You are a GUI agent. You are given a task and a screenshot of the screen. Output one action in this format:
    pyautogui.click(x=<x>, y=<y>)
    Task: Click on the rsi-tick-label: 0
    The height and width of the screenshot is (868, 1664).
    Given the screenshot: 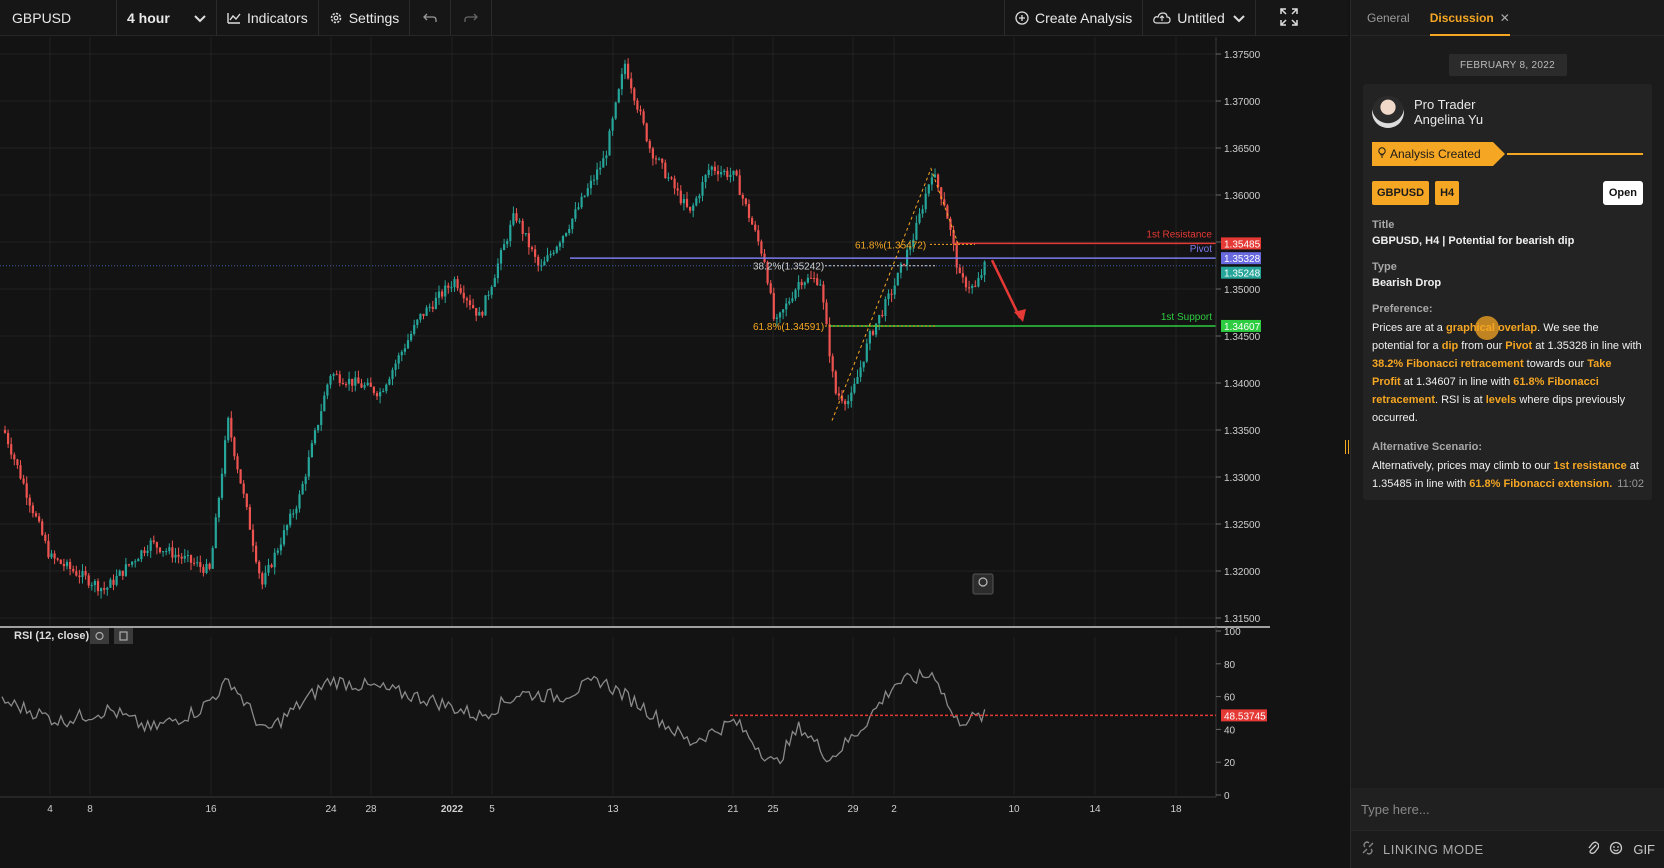 What is the action you would take?
    pyautogui.click(x=1227, y=796)
    